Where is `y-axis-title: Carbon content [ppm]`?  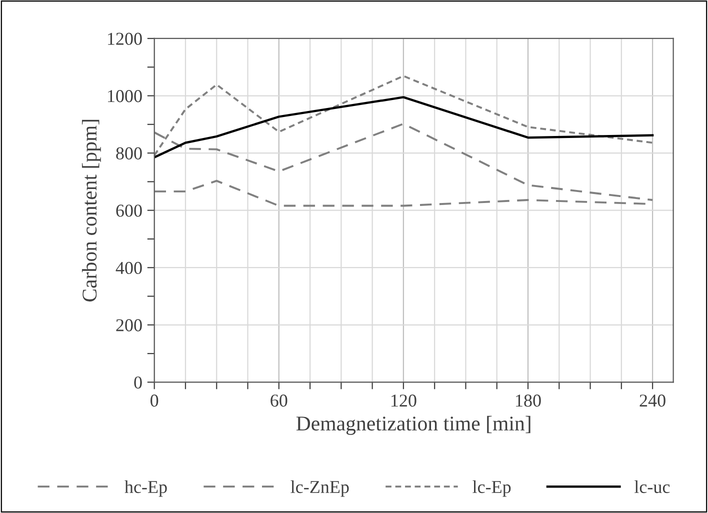
y-axis-title: Carbon content [ppm] is located at coordinates (91, 211).